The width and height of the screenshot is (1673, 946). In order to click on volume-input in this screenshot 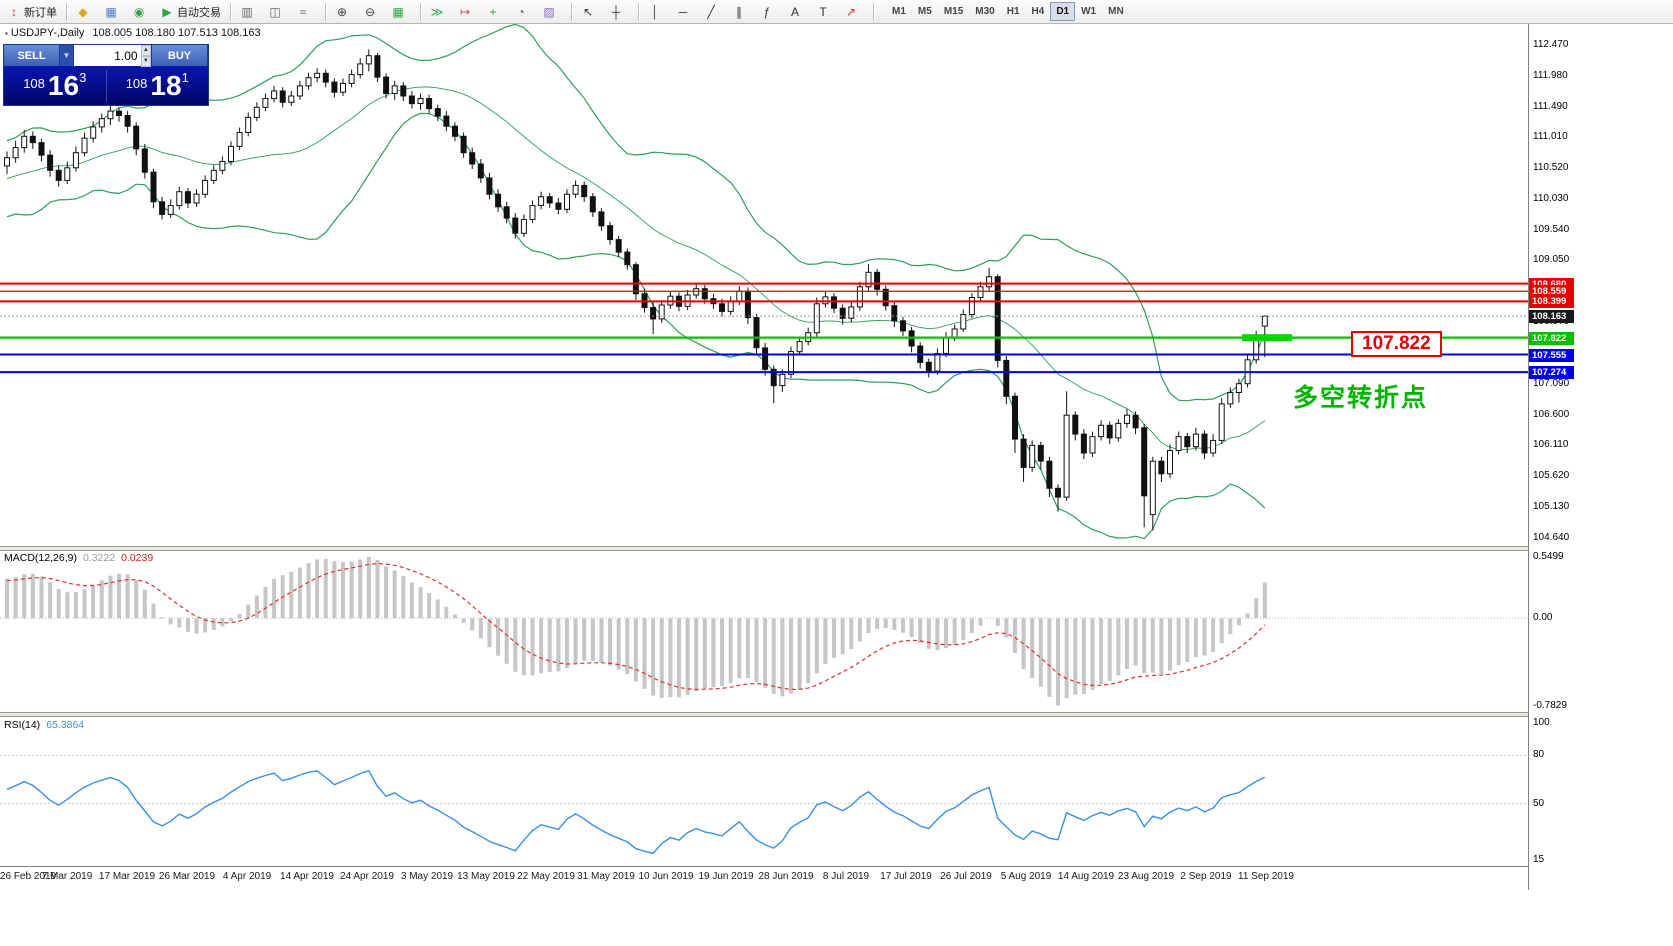, I will do `click(107, 55)`.